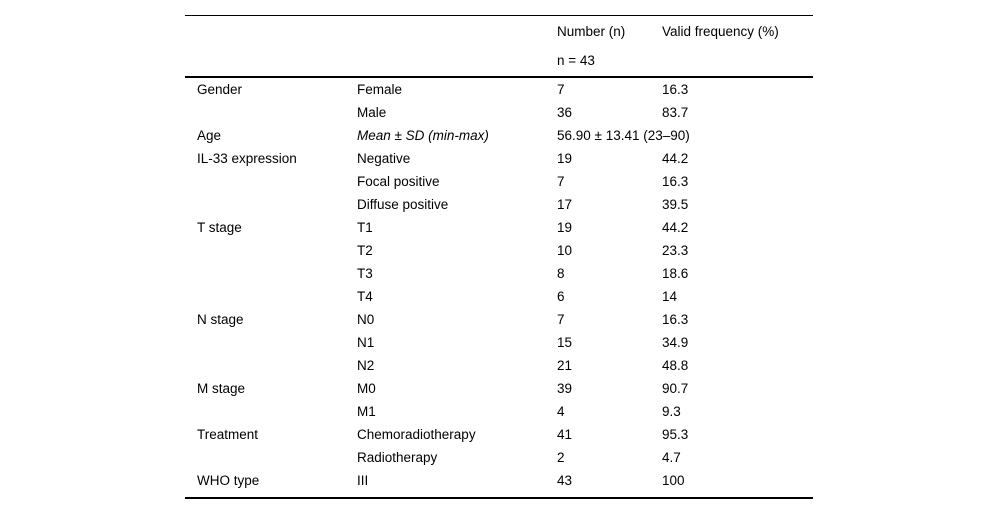 The height and width of the screenshot is (515, 1000). I want to click on cell-number: 8, so click(561, 273).